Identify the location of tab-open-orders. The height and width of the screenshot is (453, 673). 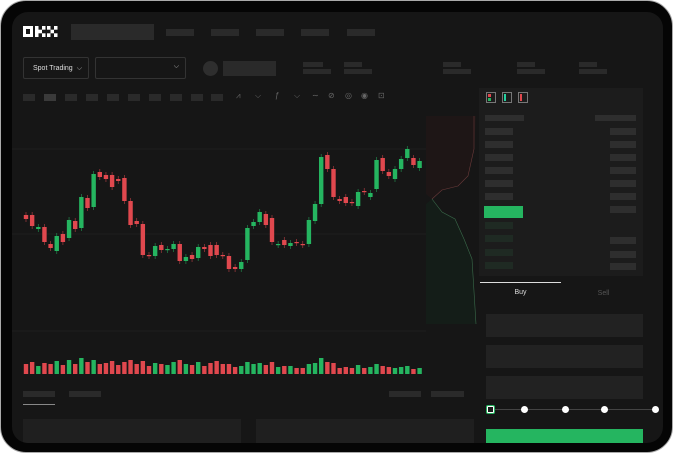
(39, 394).